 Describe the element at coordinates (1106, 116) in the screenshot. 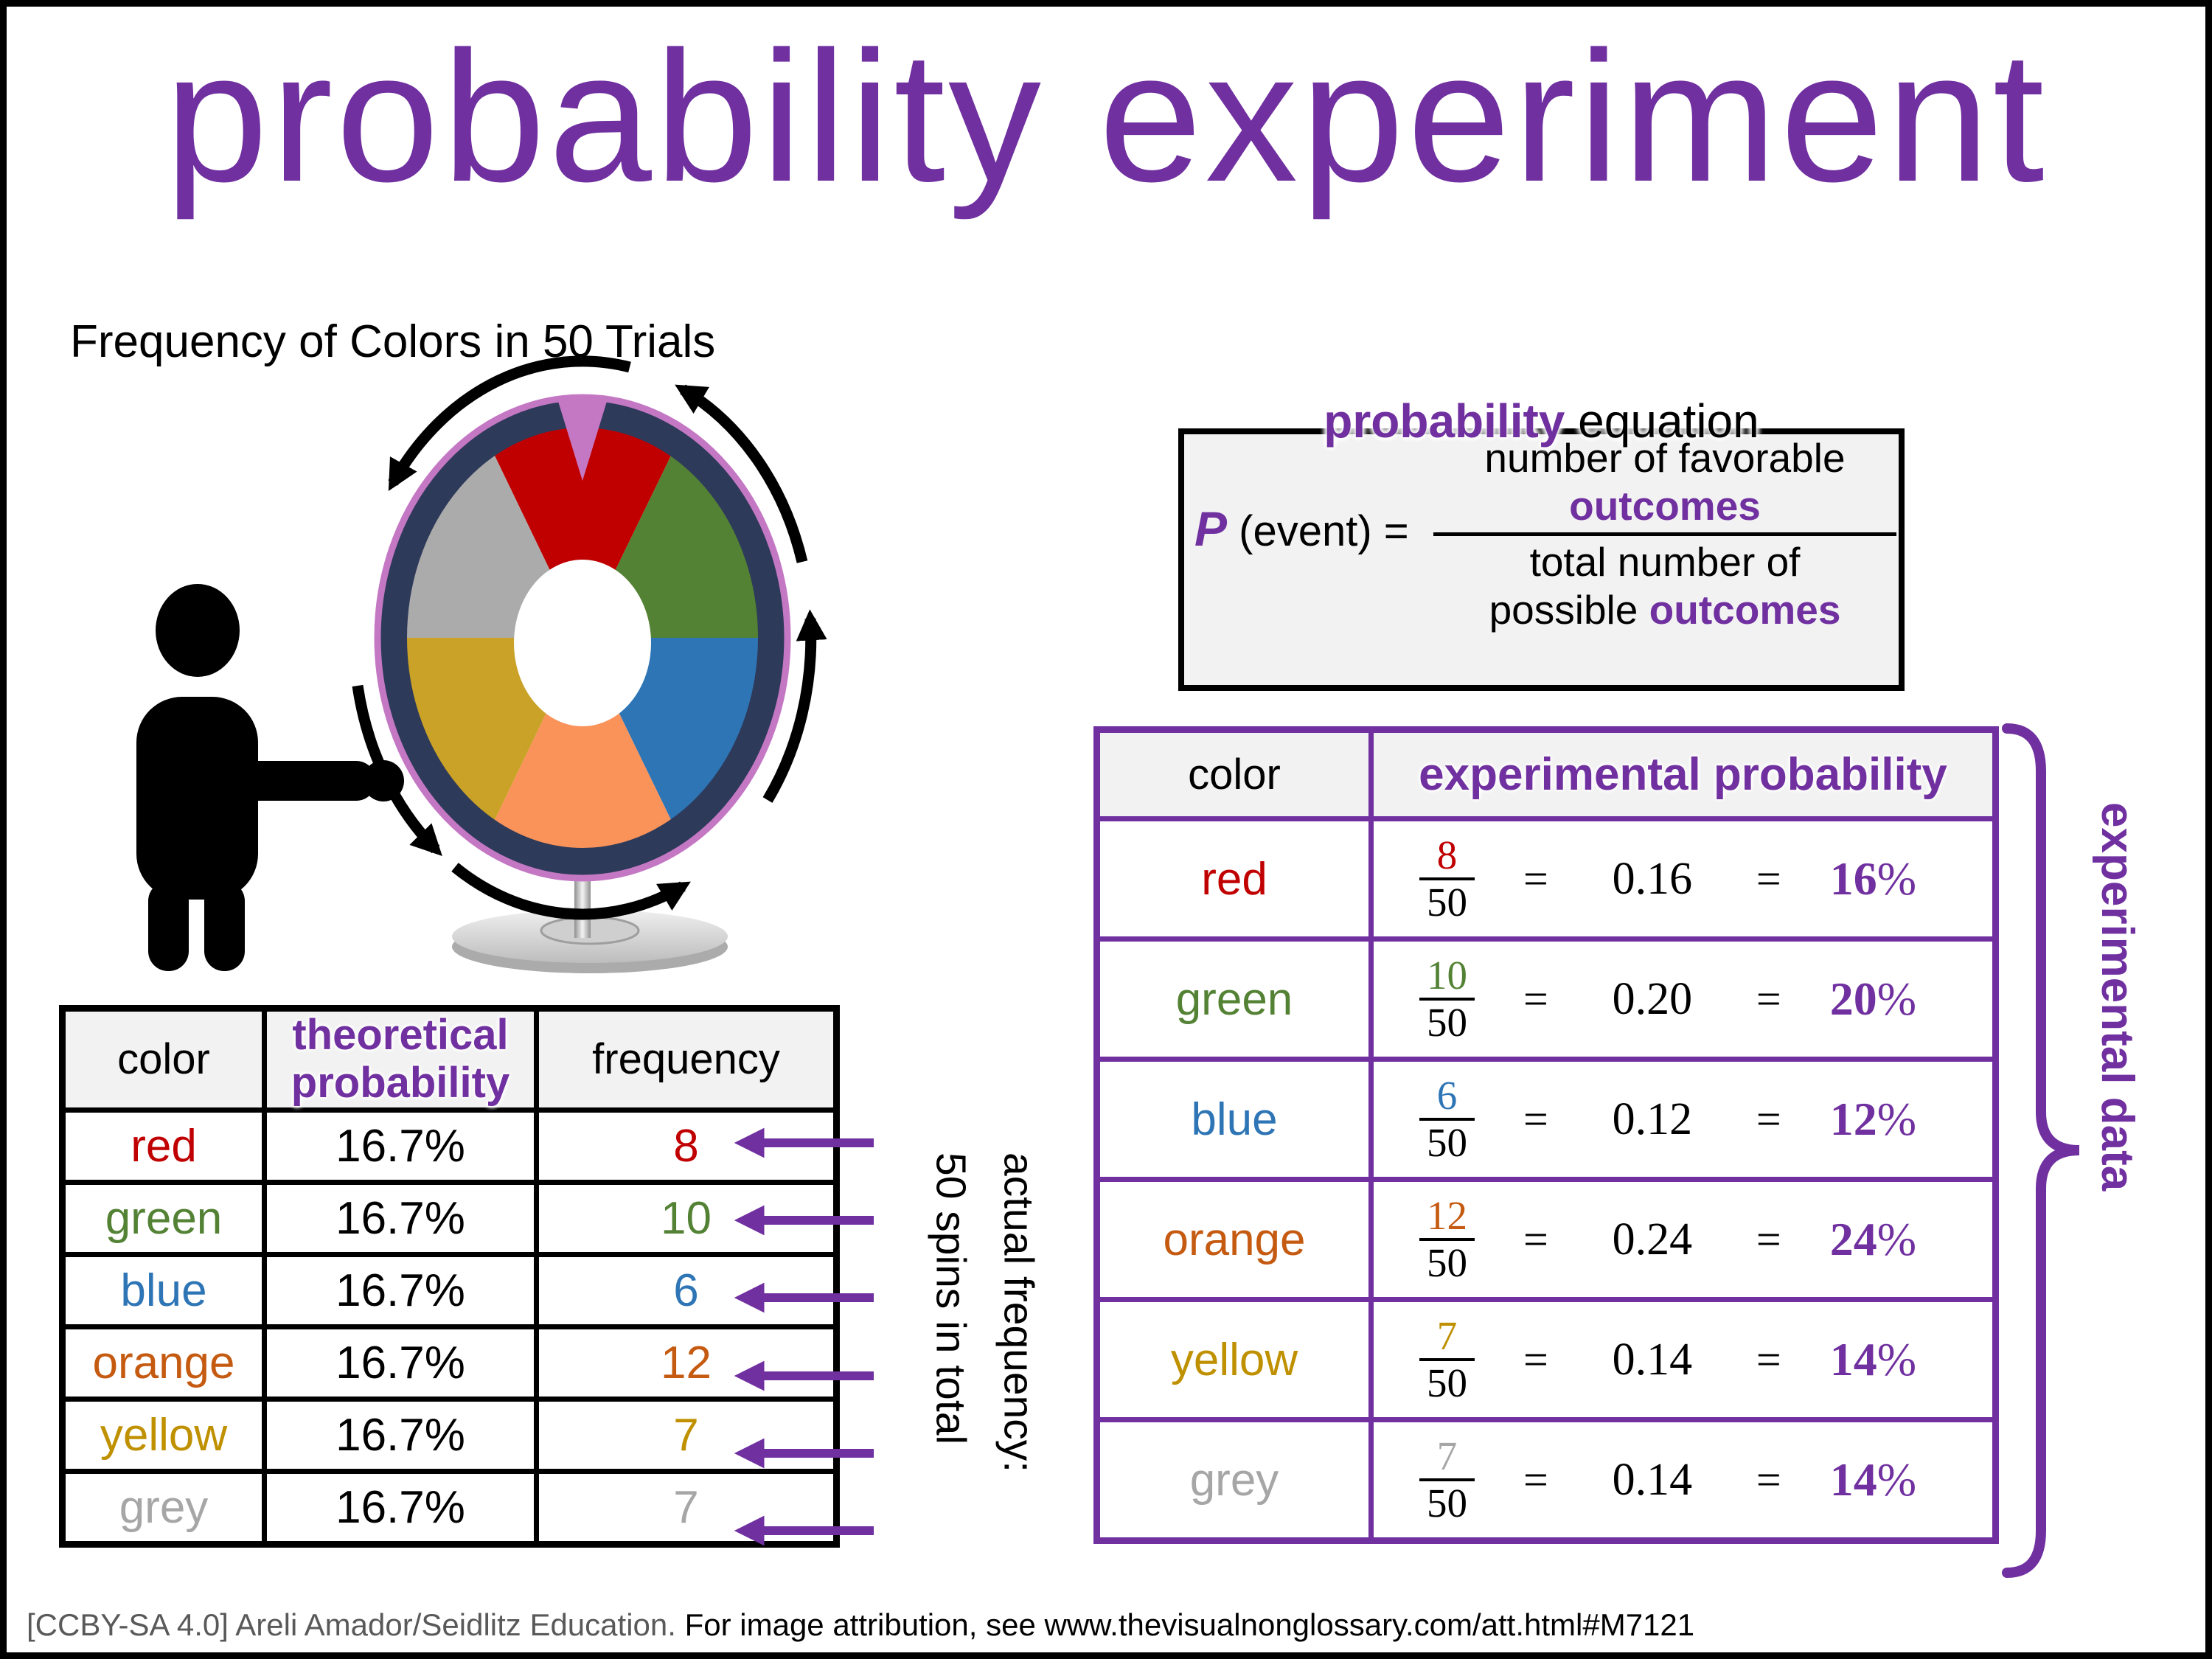

I see `page-title: probability experiment` at that location.